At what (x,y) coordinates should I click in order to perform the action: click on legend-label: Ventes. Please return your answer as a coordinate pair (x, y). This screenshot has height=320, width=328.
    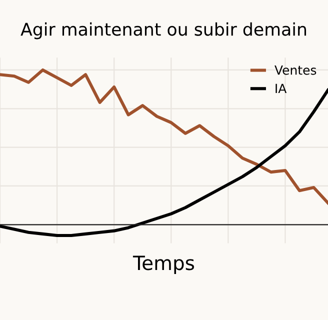
    Looking at the image, I should click on (295, 70).